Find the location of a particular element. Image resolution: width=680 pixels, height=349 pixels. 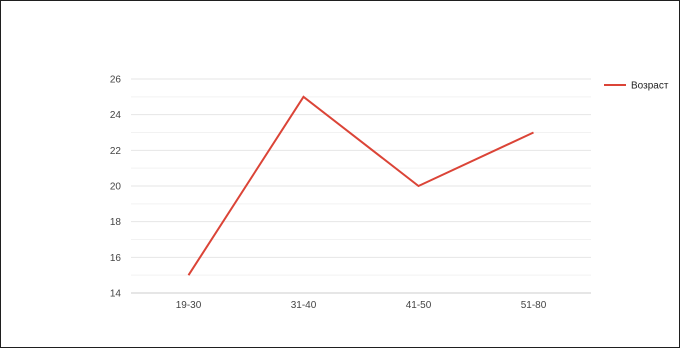

x-tick-label: 51-80 is located at coordinates (534, 305).